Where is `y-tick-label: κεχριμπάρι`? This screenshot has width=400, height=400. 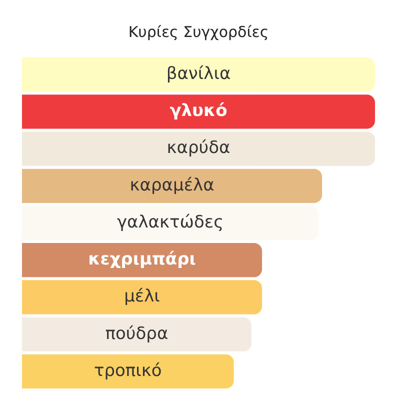 y-tick-label: κεχριμπάρι is located at coordinates (142, 260).